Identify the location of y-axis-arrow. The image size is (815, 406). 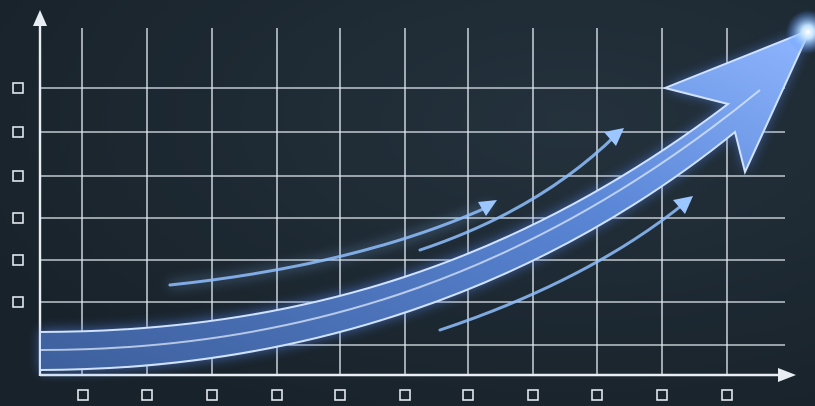
(40, 18).